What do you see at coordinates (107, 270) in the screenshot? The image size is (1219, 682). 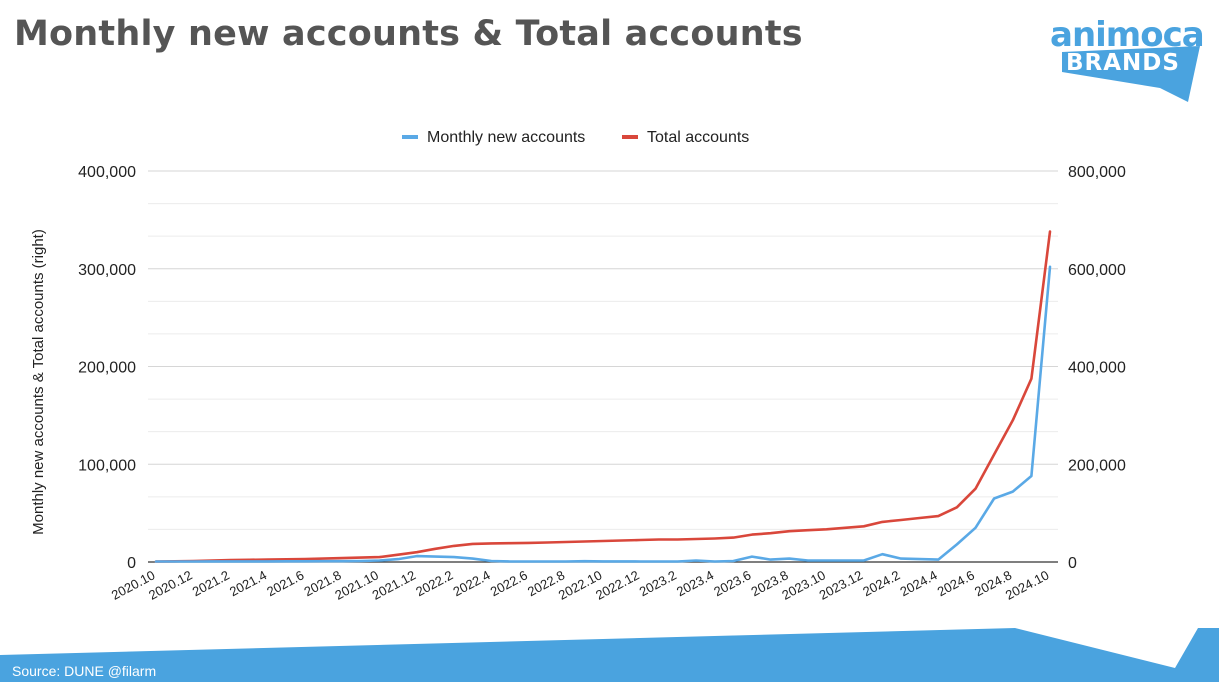 I see `y-left-tick-label: 300,000` at bounding box center [107, 270].